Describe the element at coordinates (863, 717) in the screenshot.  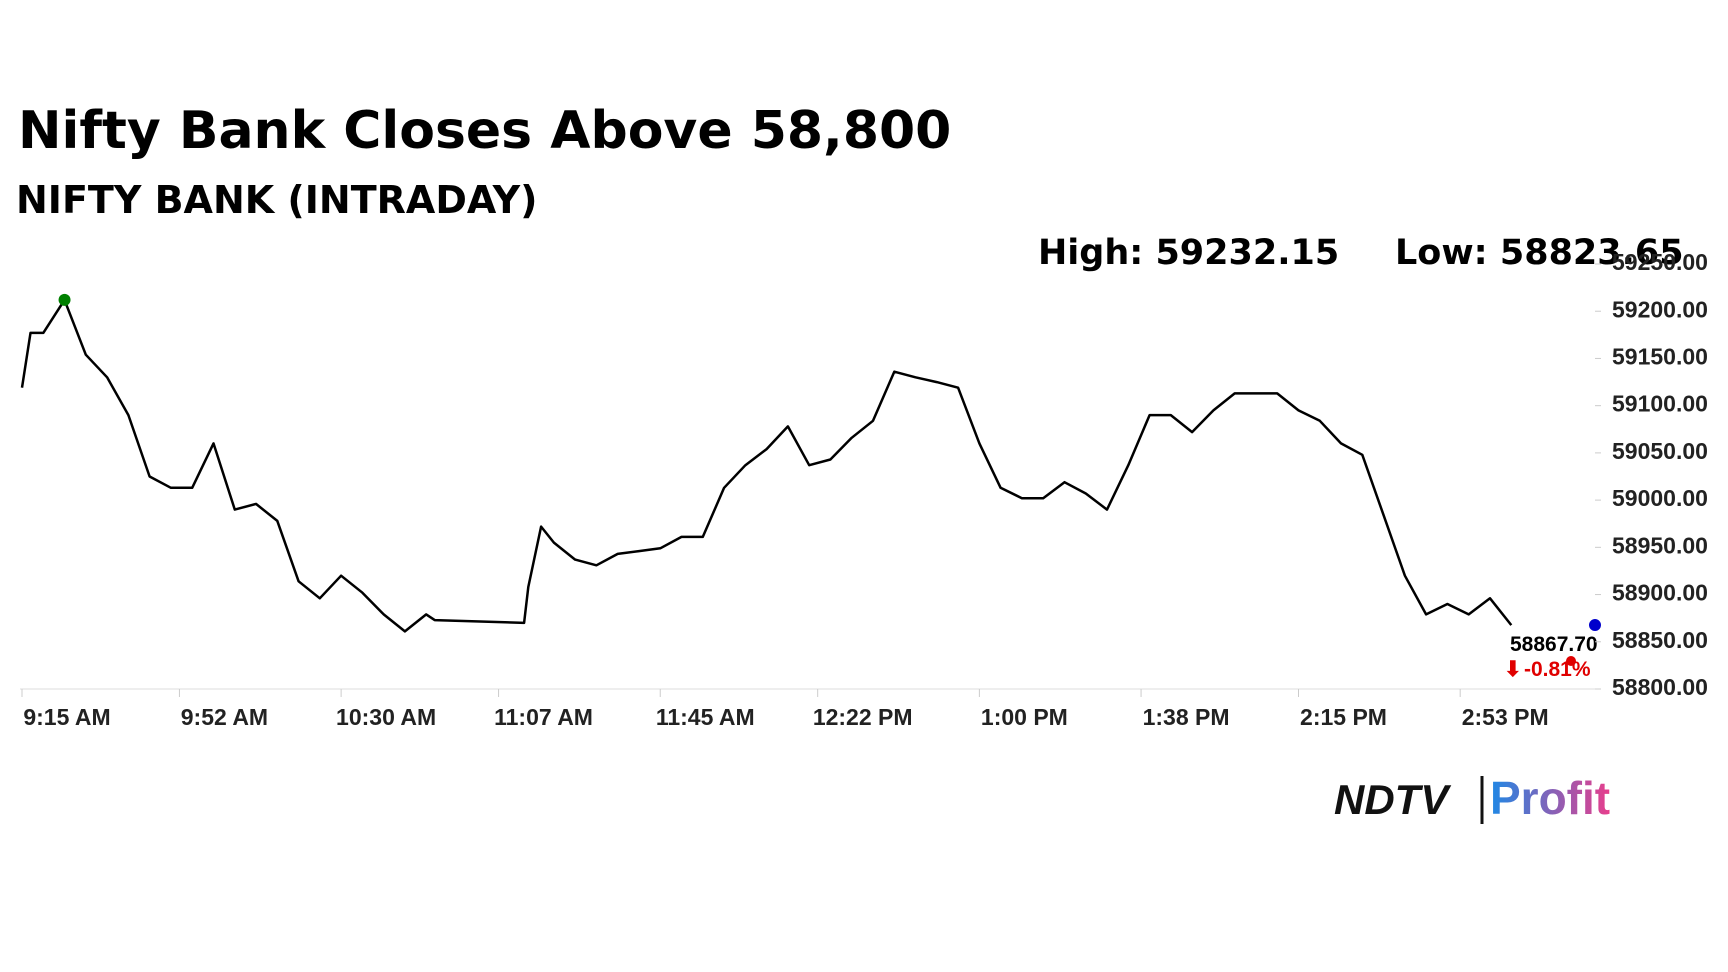
I see `x-tick-label: 12:22 PM` at that location.